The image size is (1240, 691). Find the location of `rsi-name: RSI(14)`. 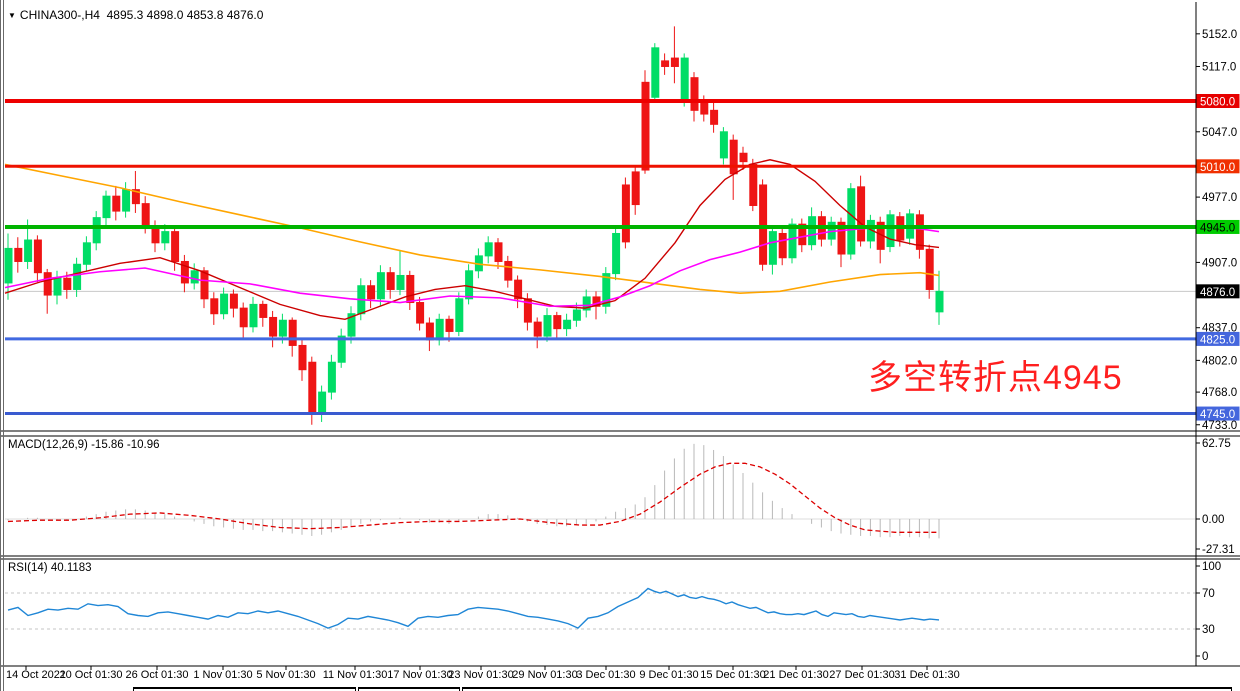

rsi-name: RSI(14) is located at coordinates (28, 568).